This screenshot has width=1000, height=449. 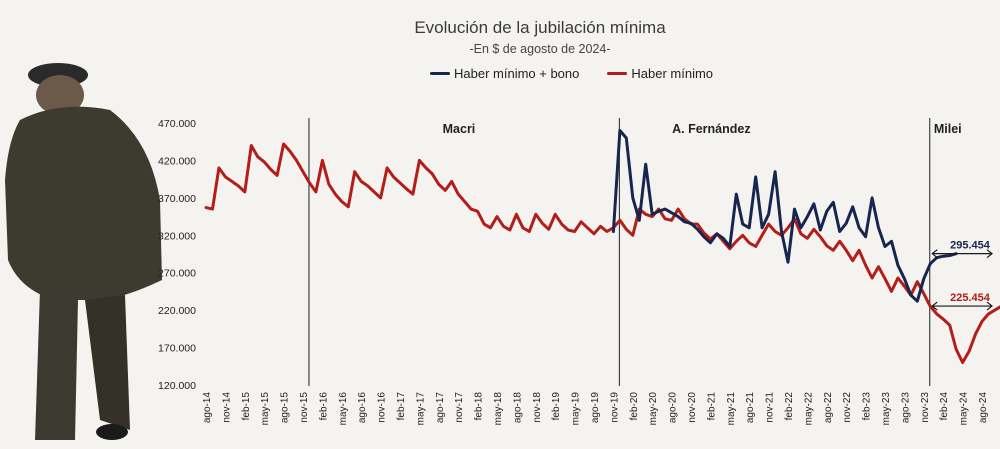 What do you see at coordinates (789, 406) in the screenshot?
I see `x-tick-label: feb-22` at bounding box center [789, 406].